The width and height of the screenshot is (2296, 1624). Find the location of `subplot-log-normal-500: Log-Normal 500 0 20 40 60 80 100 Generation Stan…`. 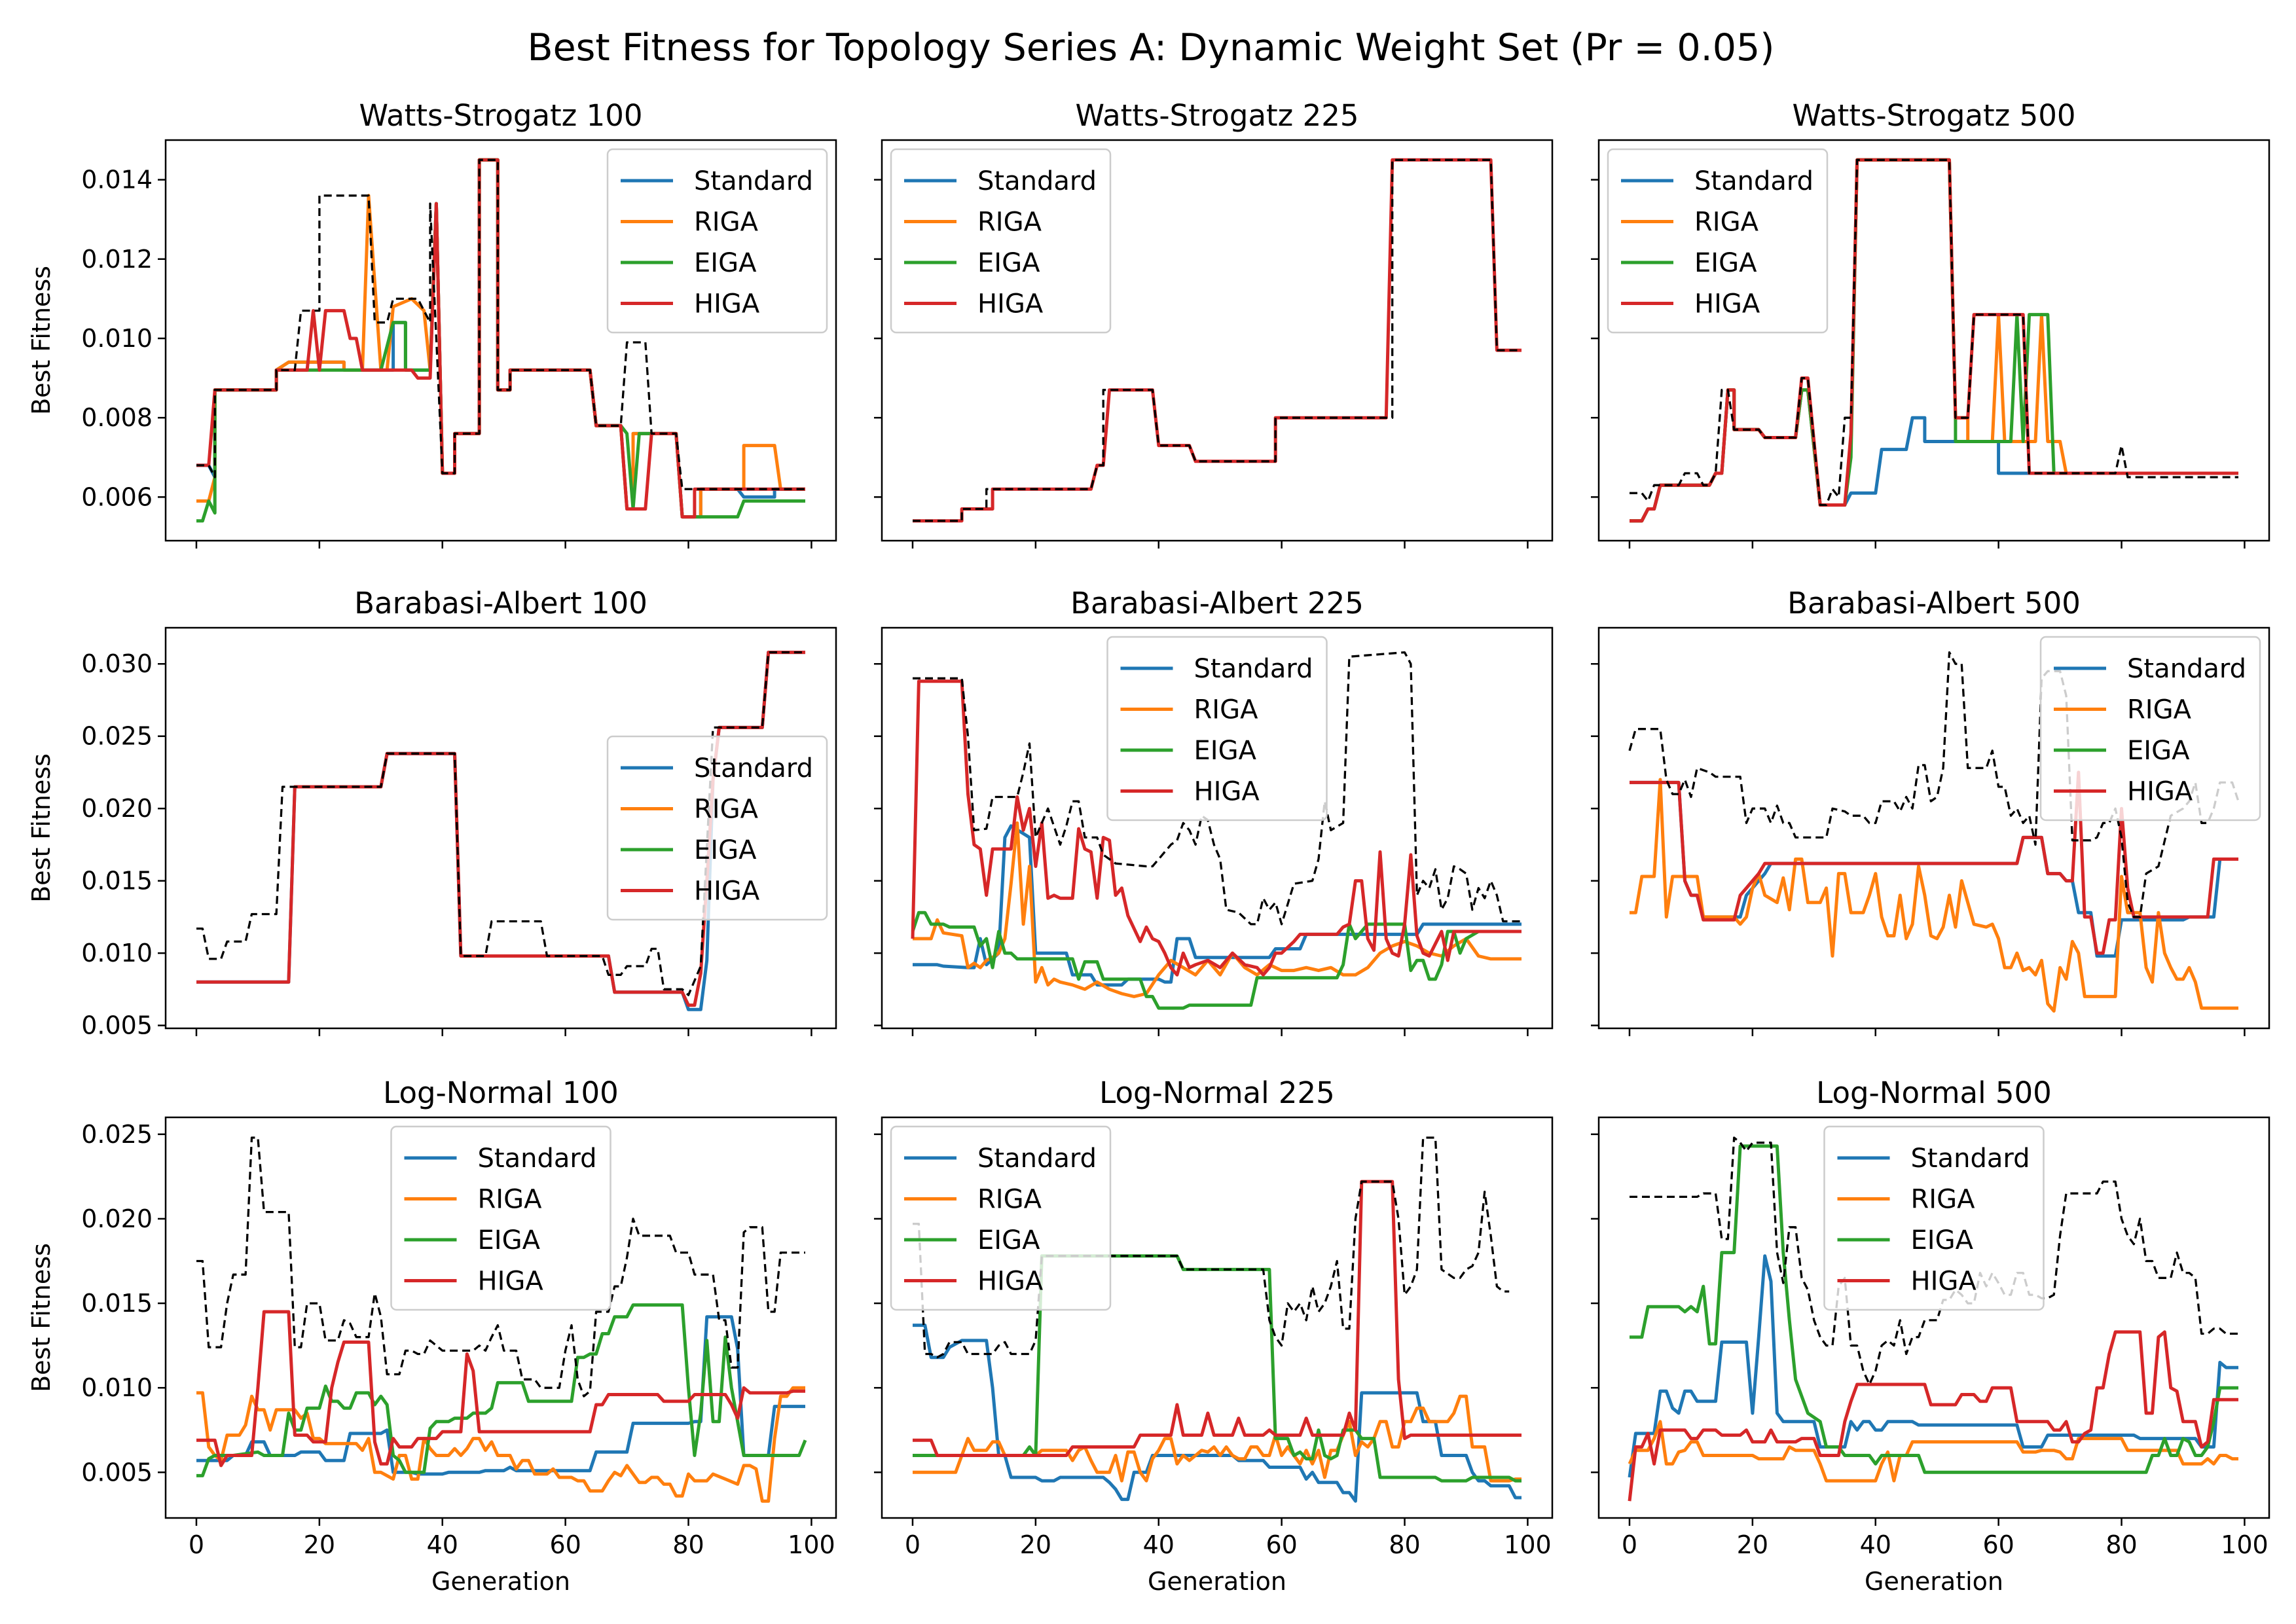

subplot-log-normal-500: Log-Normal 500 0 20 40 60 80 100 Generation Stan… is located at coordinates (1930, 1335).